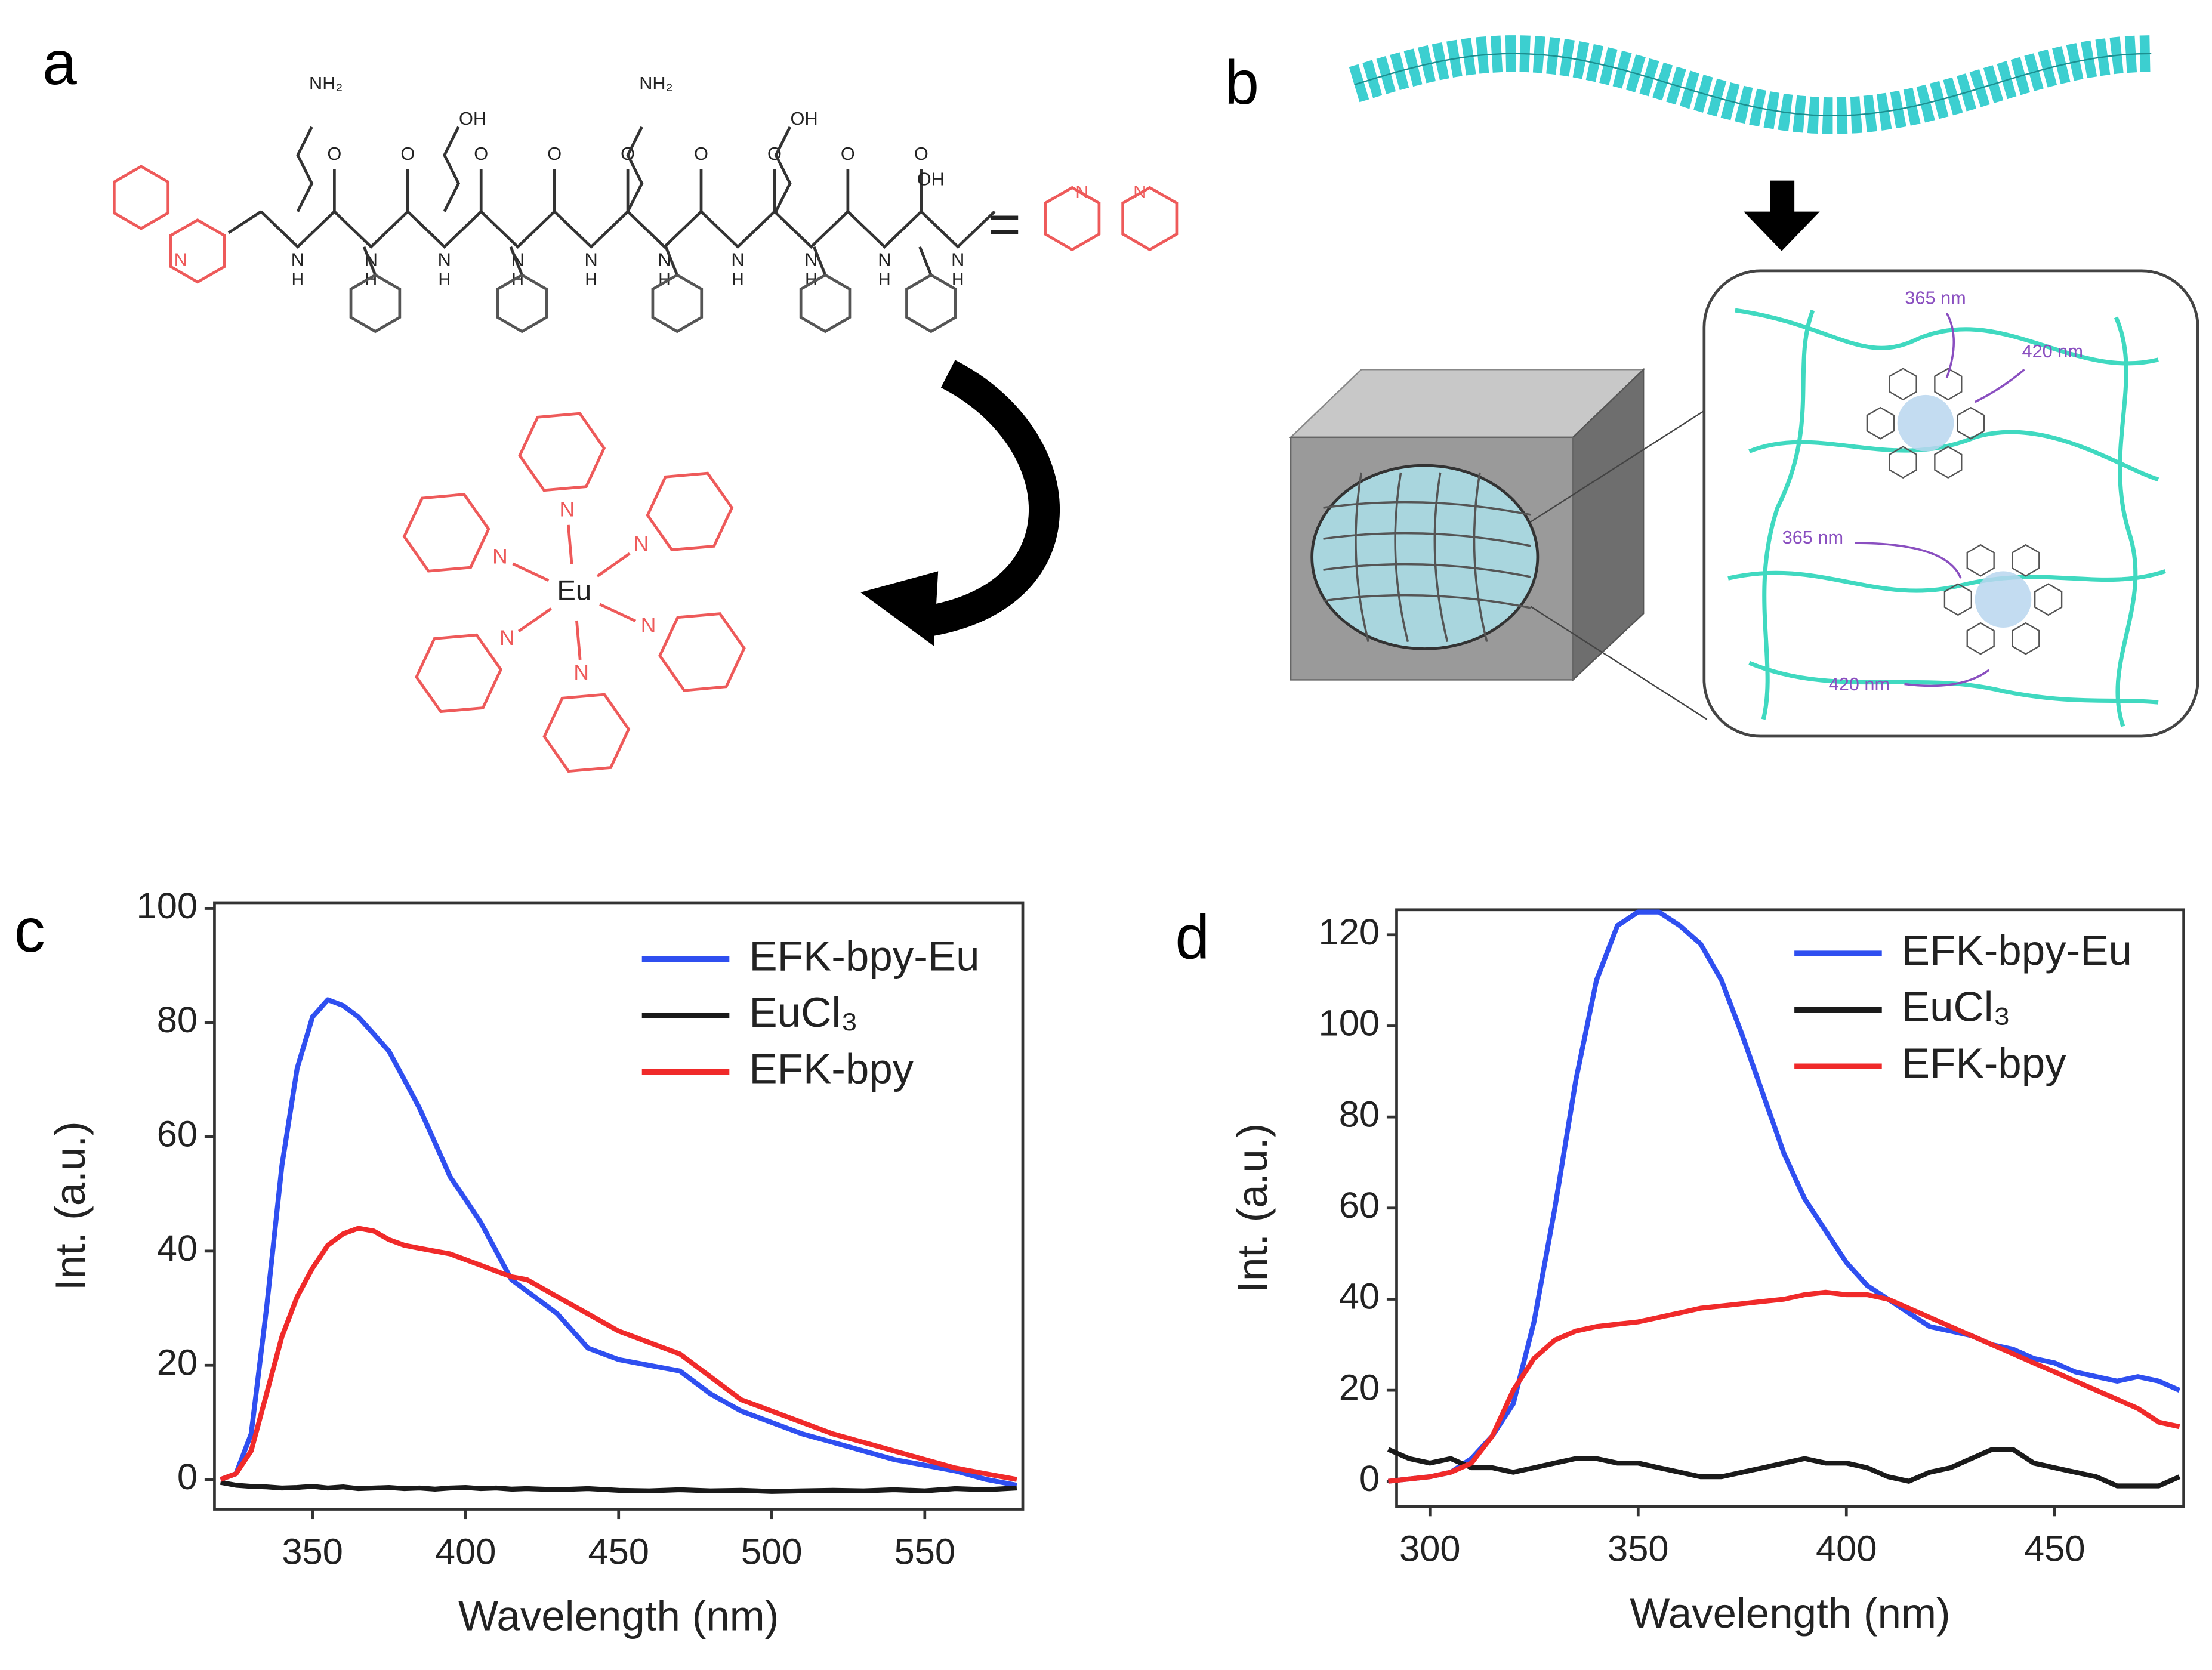  I want to click on y-axis-label: Int. (a.u.), so click(70, 1206).